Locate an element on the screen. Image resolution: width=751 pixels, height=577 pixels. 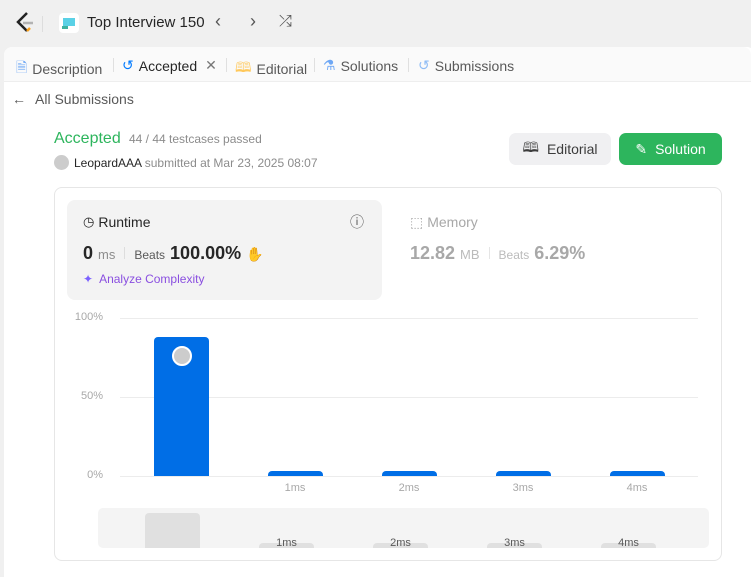
chip-icon: ⬚ is located at coordinates (417, 222).